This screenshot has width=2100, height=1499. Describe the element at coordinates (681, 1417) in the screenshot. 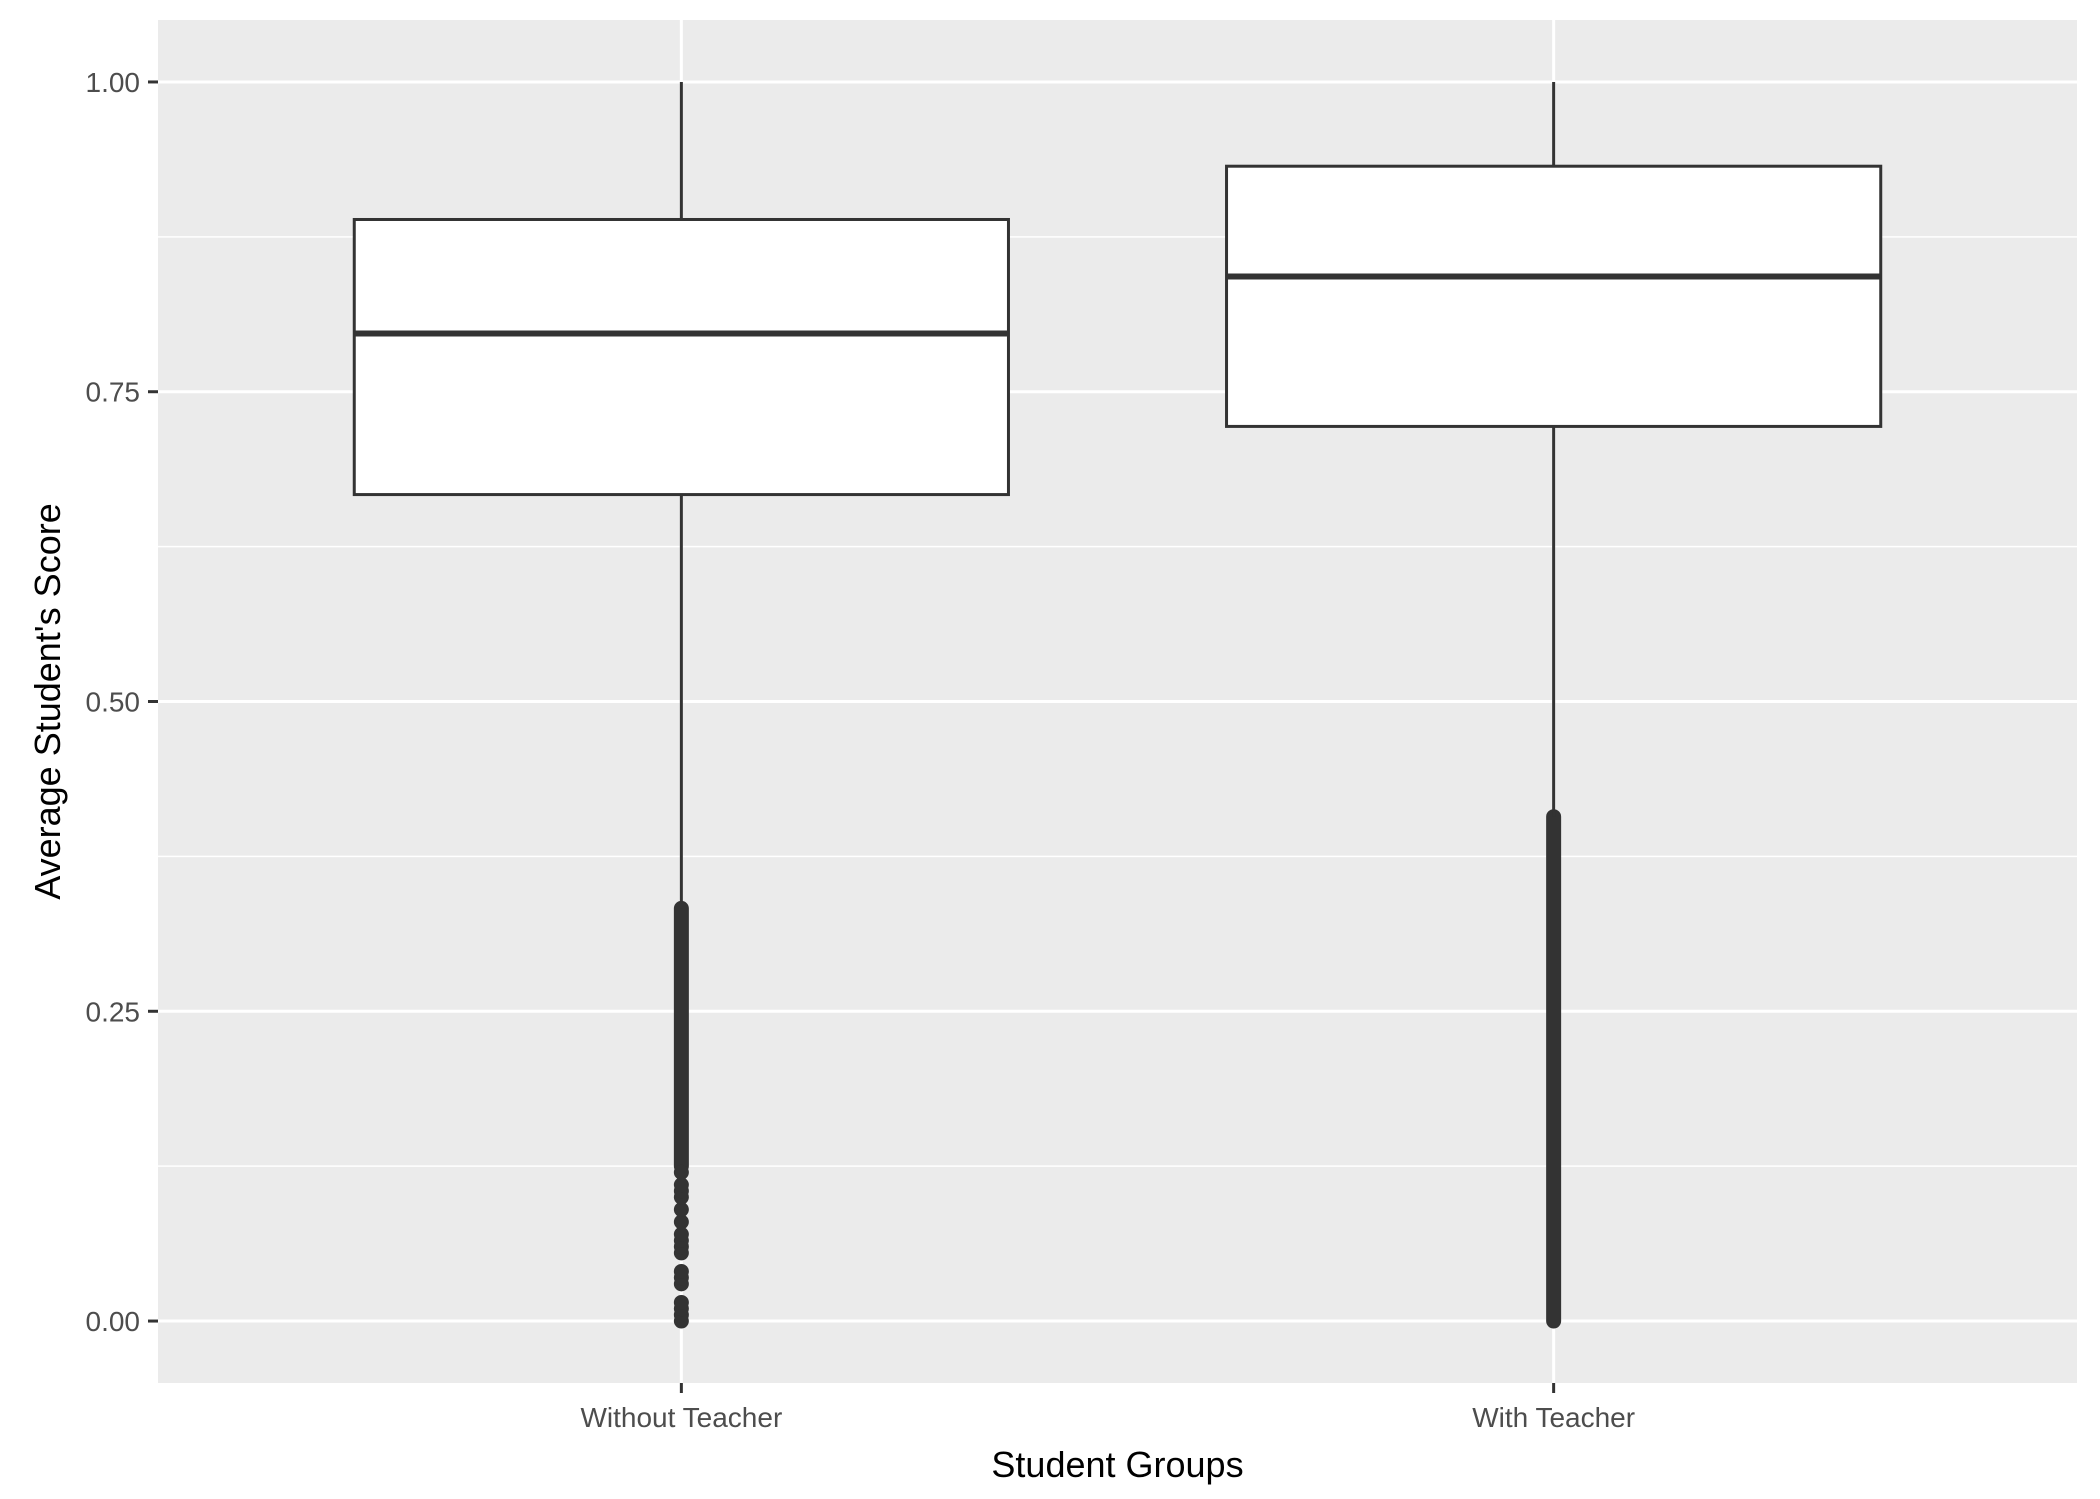

I see `x-tick-label: Without Teacher` at that location.